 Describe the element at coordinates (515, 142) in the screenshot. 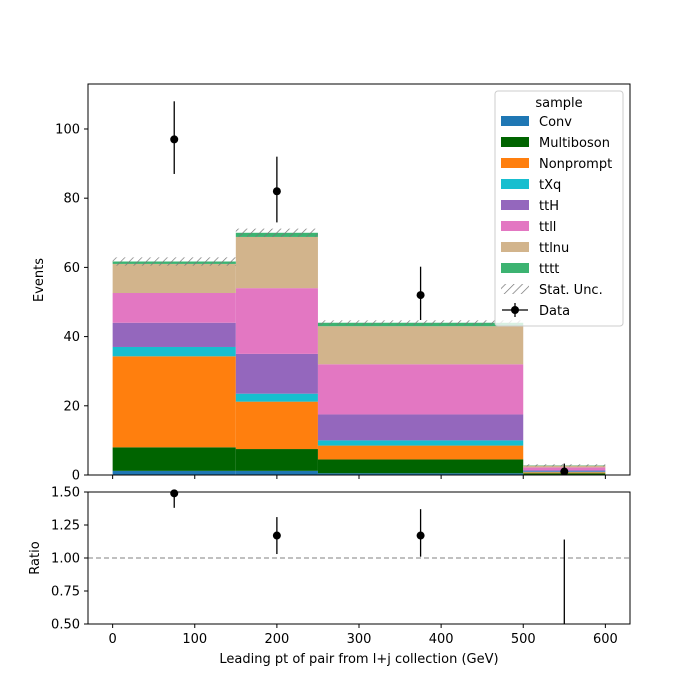

I see `legend-swatch-multiboson` at that location.